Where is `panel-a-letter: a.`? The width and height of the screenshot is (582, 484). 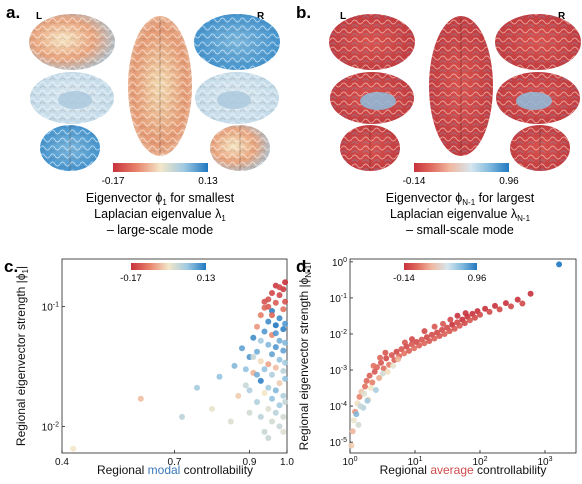 panel-a-letter: a. is located at coordinates (13, 12).